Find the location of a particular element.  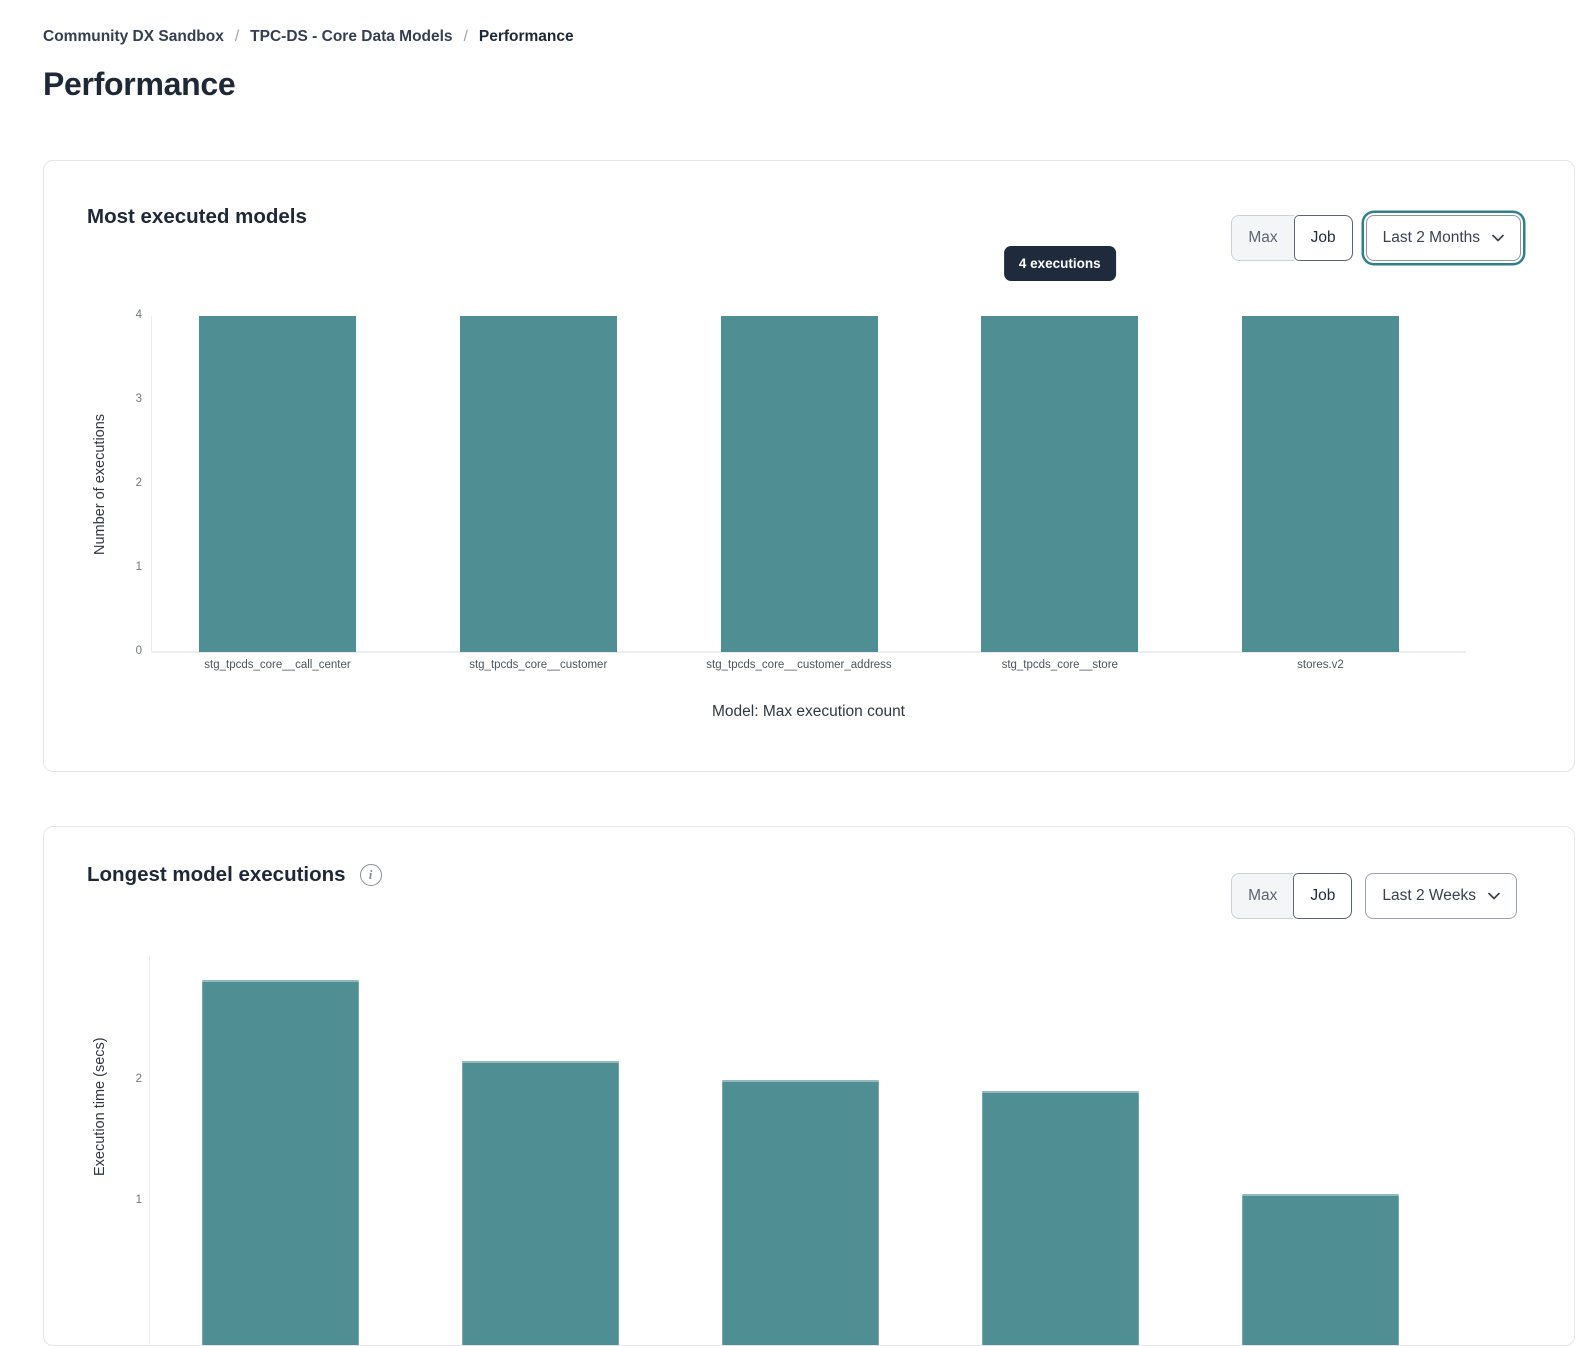

x-tick-label: stg_tpcds_core__store is located at coordinates (1059, 665).